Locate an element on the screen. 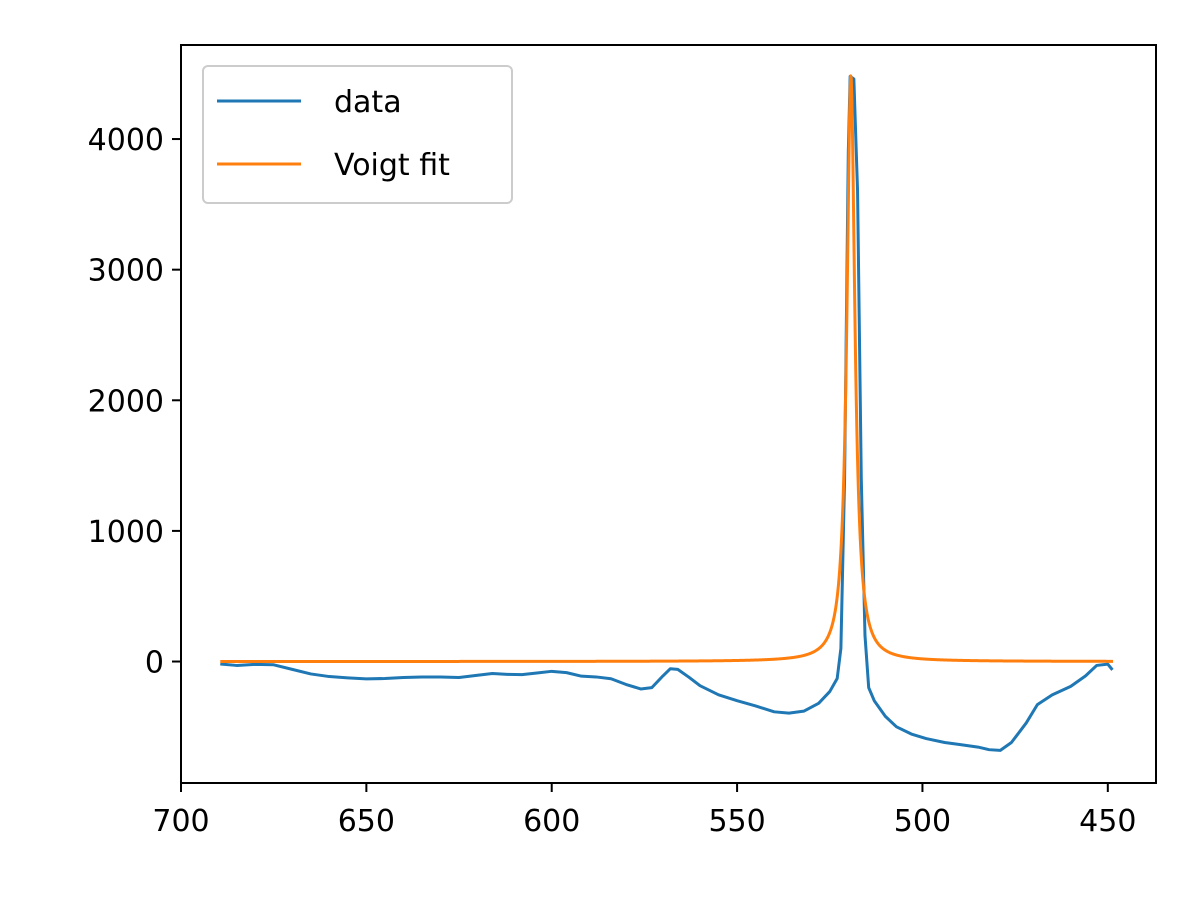 The image size is (1200, 900). y-tick-label: 1000 is located at coordinates (126, 532).